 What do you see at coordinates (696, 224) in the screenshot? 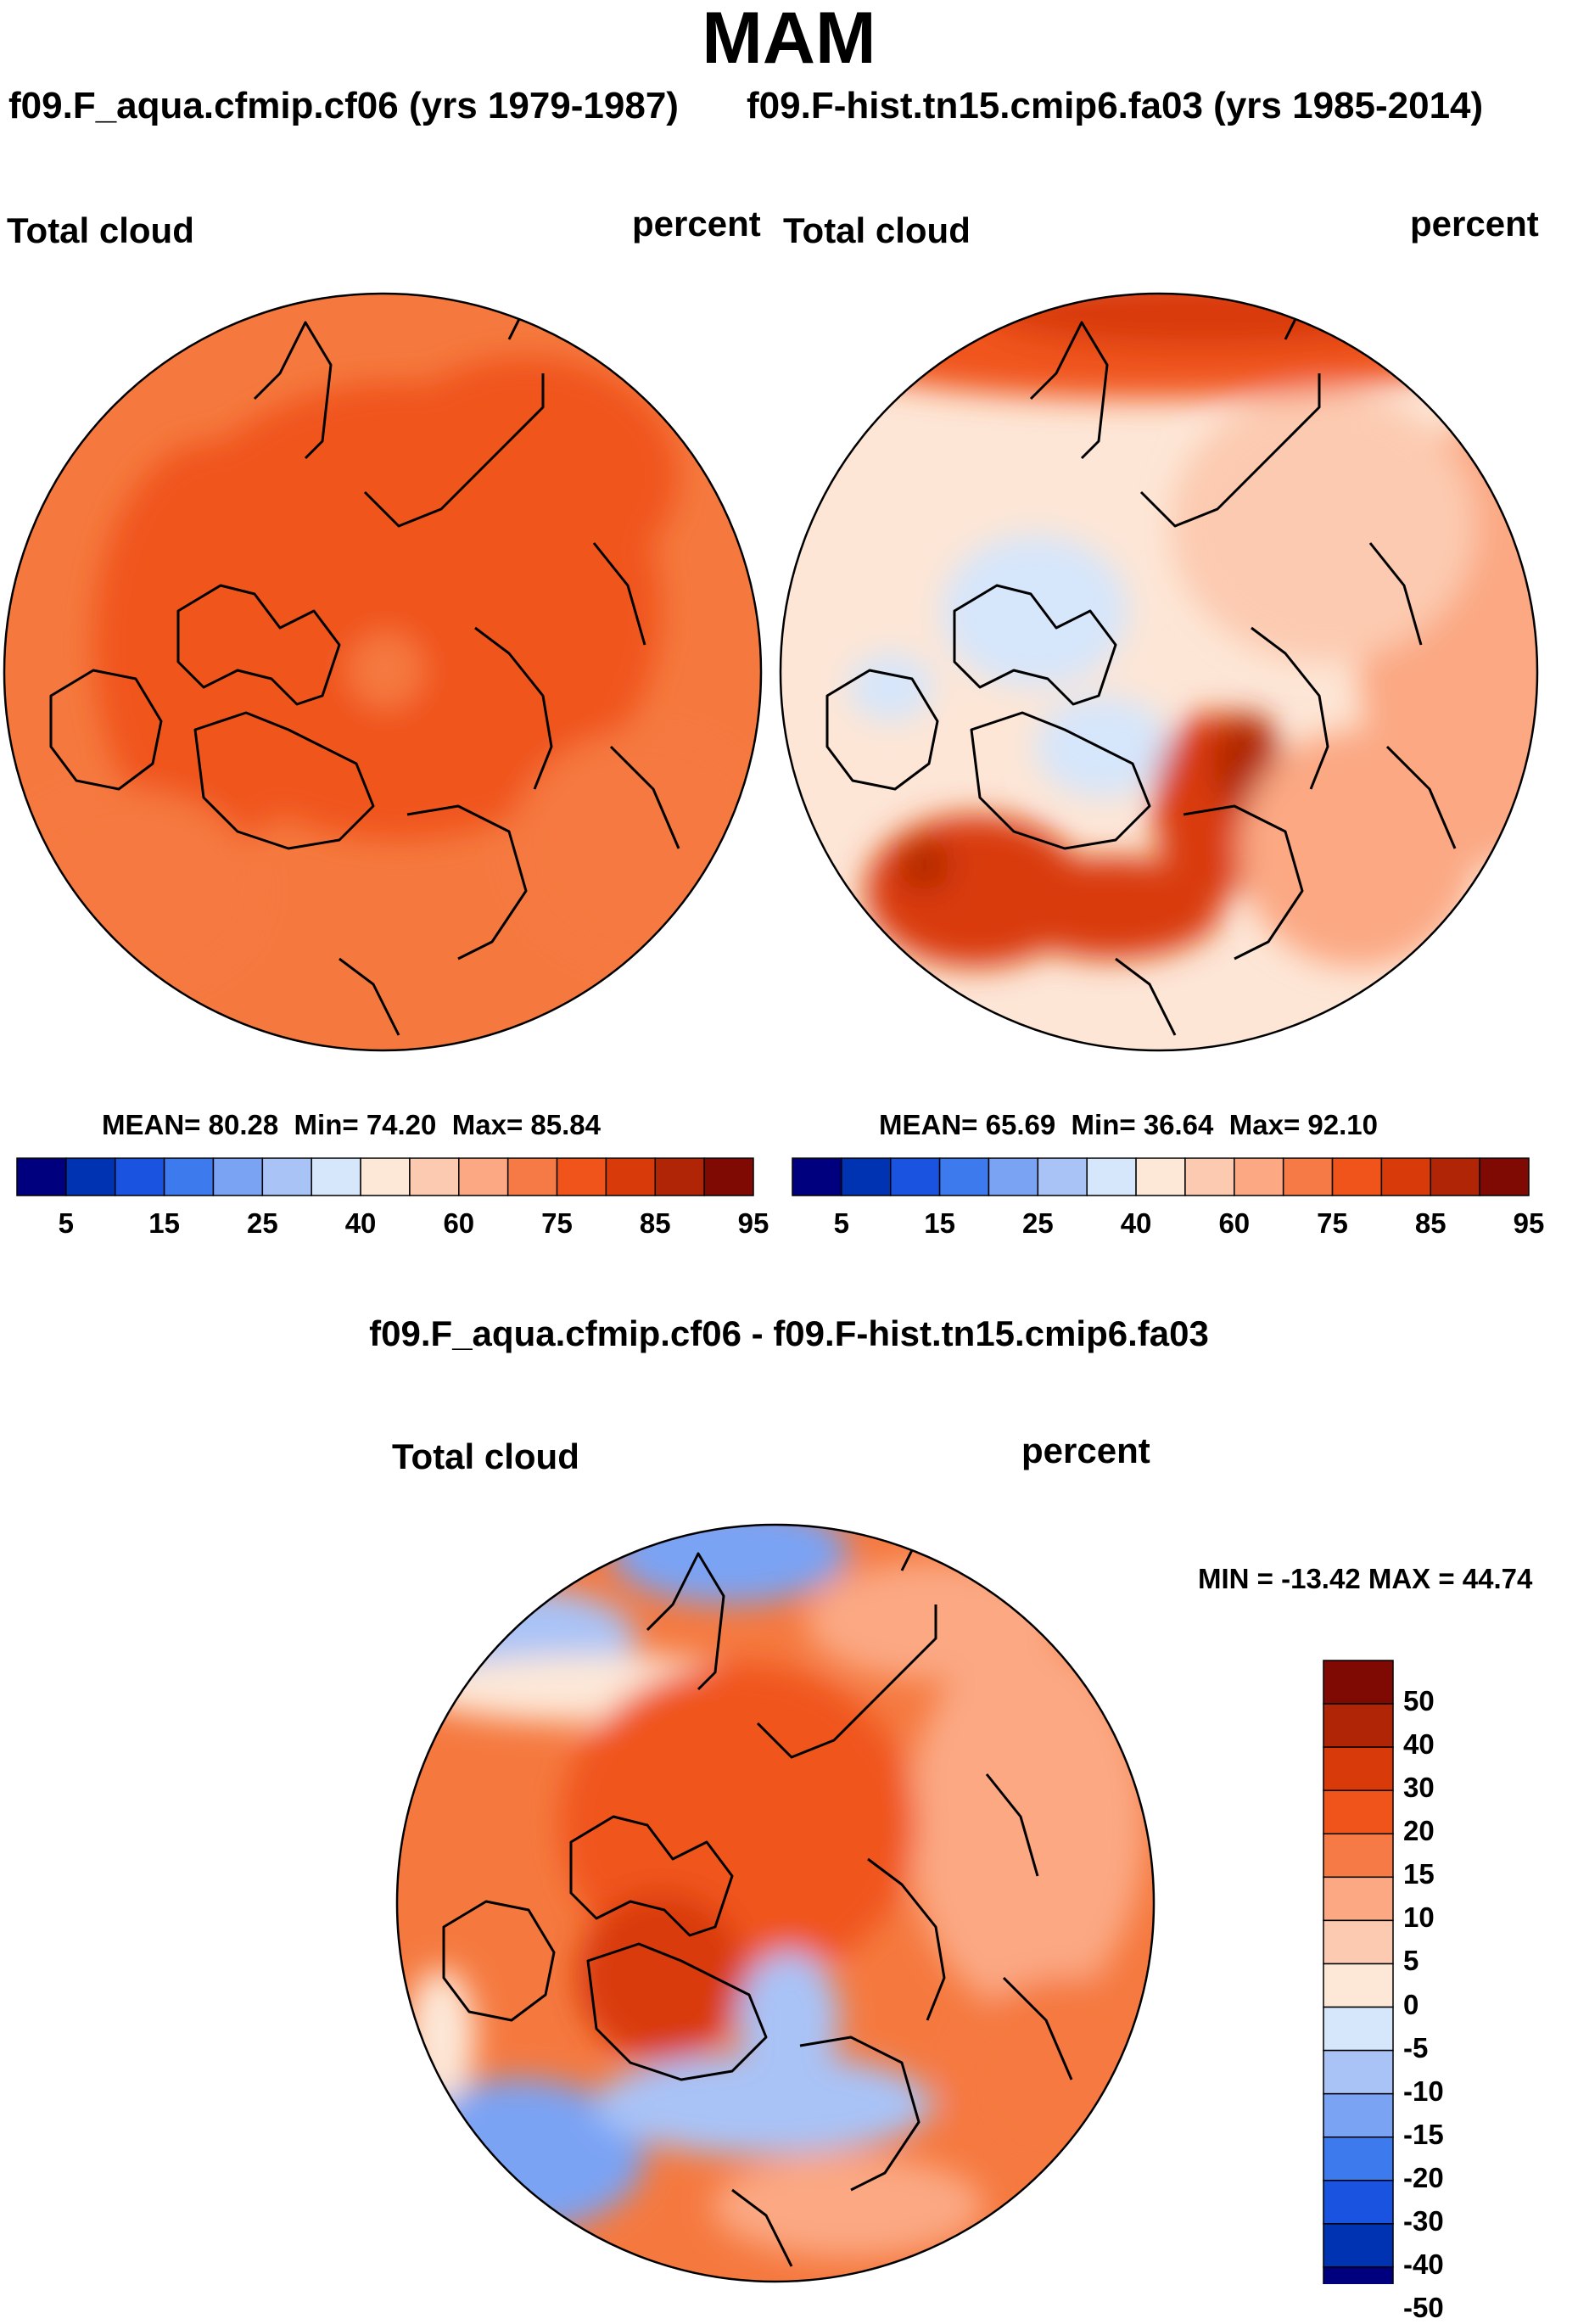
I see `left-units-label: percent` at bounding box center [696, 224].